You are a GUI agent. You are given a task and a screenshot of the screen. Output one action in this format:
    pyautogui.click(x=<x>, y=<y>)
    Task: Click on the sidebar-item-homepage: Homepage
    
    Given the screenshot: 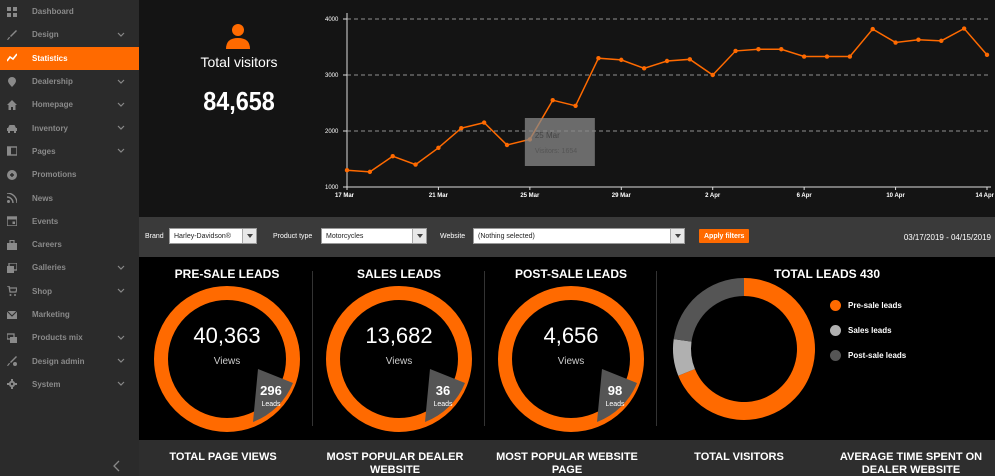 What is the action you would take?
    pyautogui.click(x=69, y=104)
    